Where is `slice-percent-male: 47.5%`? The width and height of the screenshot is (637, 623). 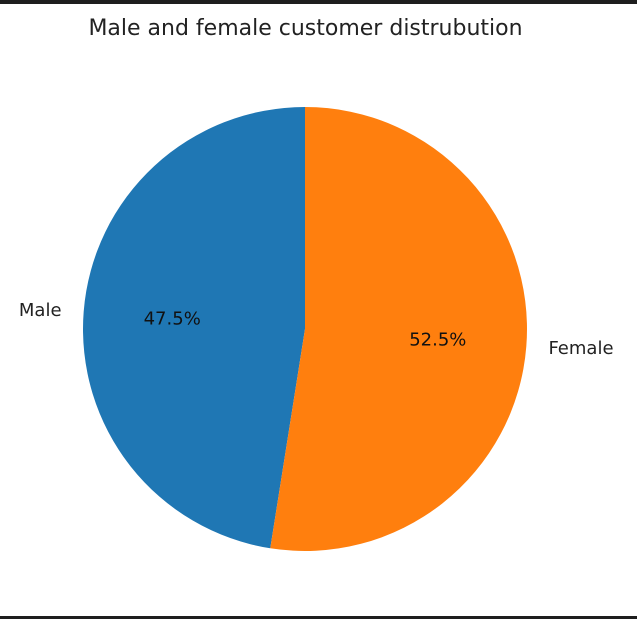
slice-percent-male: 47.5% is located at coordinates (172, 319).